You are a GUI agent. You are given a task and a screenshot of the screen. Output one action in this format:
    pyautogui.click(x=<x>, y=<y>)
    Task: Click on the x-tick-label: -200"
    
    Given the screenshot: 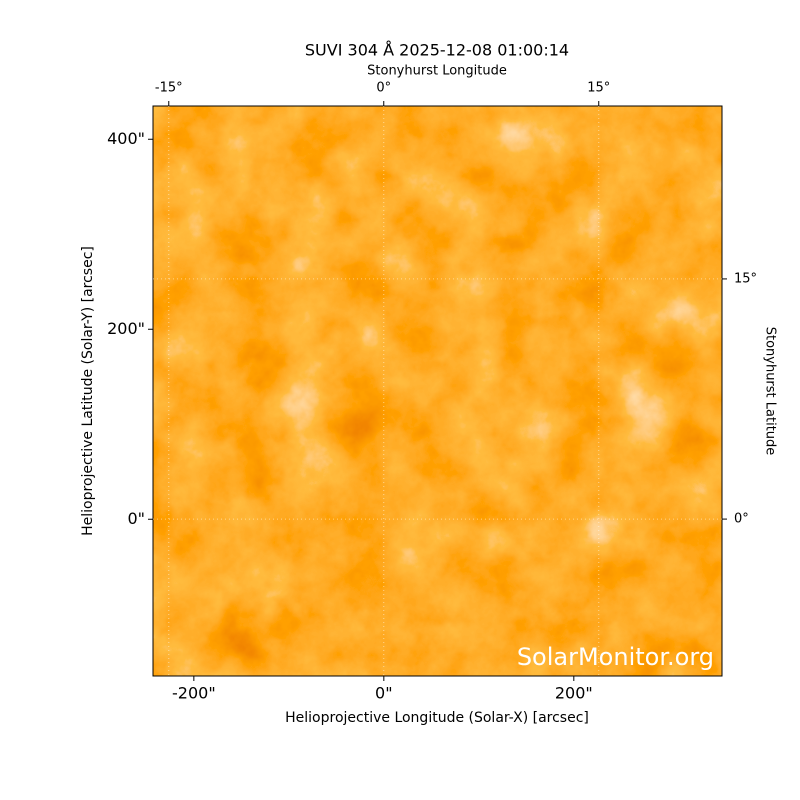 What is the action you would take?
    pyautogui.click(x=194, y=693)
    